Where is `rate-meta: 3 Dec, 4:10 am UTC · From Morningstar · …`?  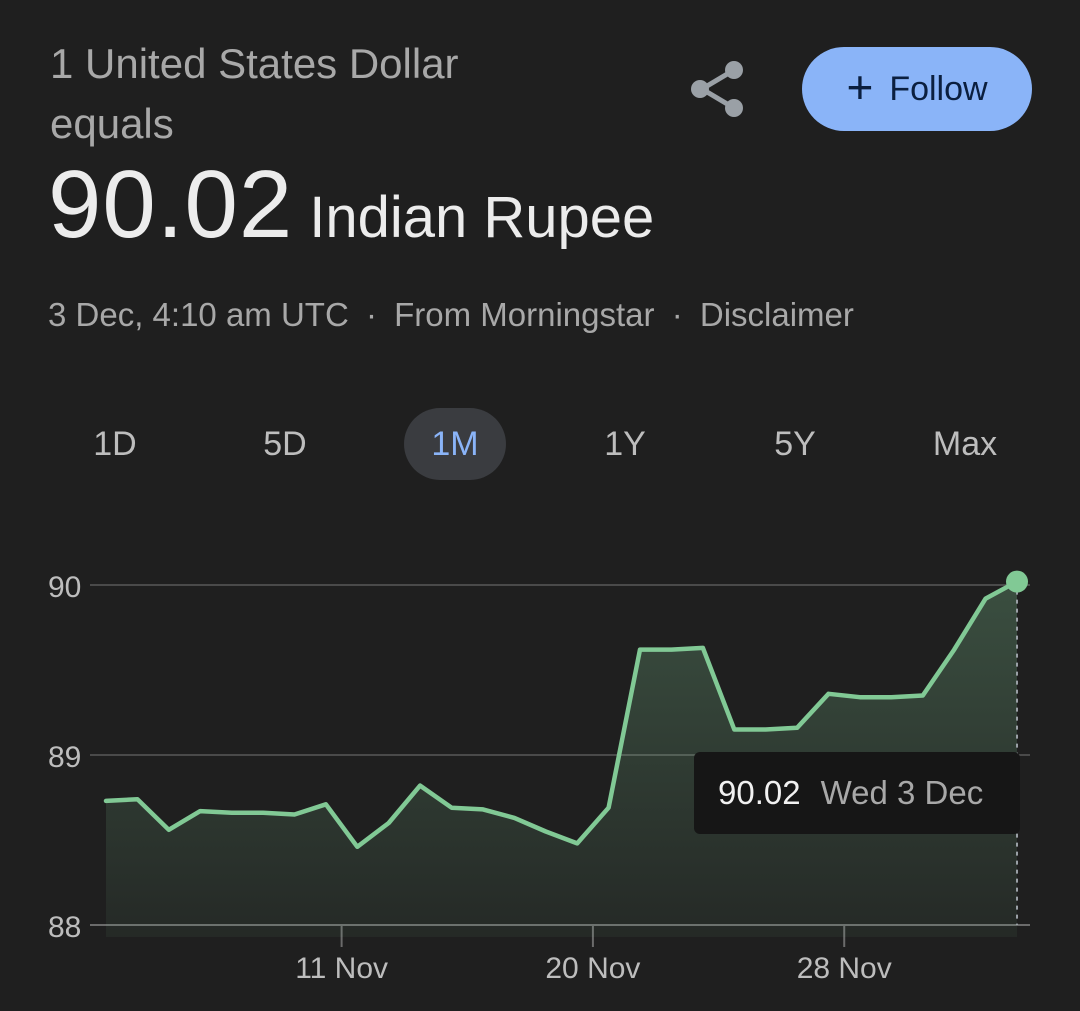
rate-meta: 3 Dec, 4:10 am UTC · From Morningstar · … is located at coordinates (451, 315).